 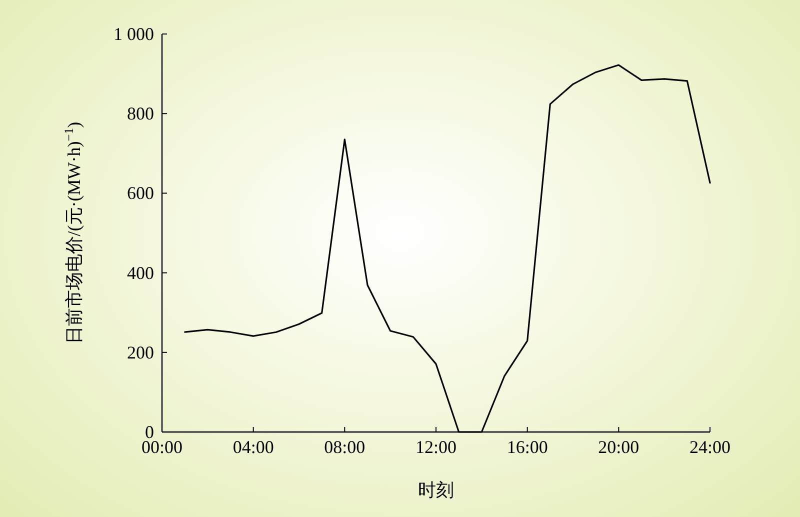 What do you see at coordinates (436, 490) in the screenshot?
I see `x-axis-title: 时刻` at bounding box center [436, 490].